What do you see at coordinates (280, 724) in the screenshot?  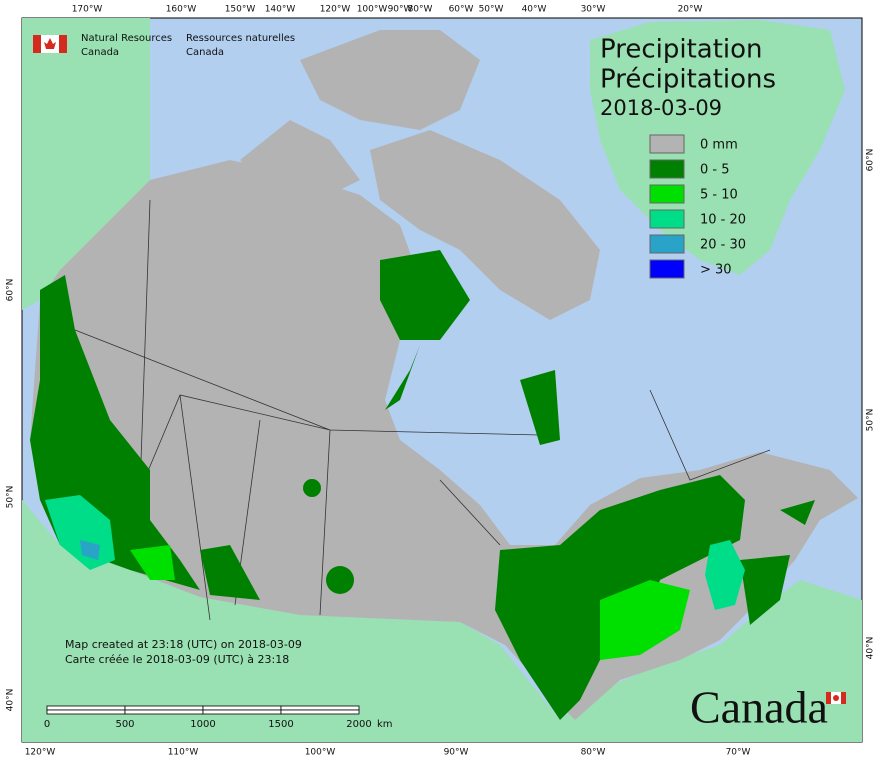 I see `scale-label: 1500` at bounding box center [280, 724].